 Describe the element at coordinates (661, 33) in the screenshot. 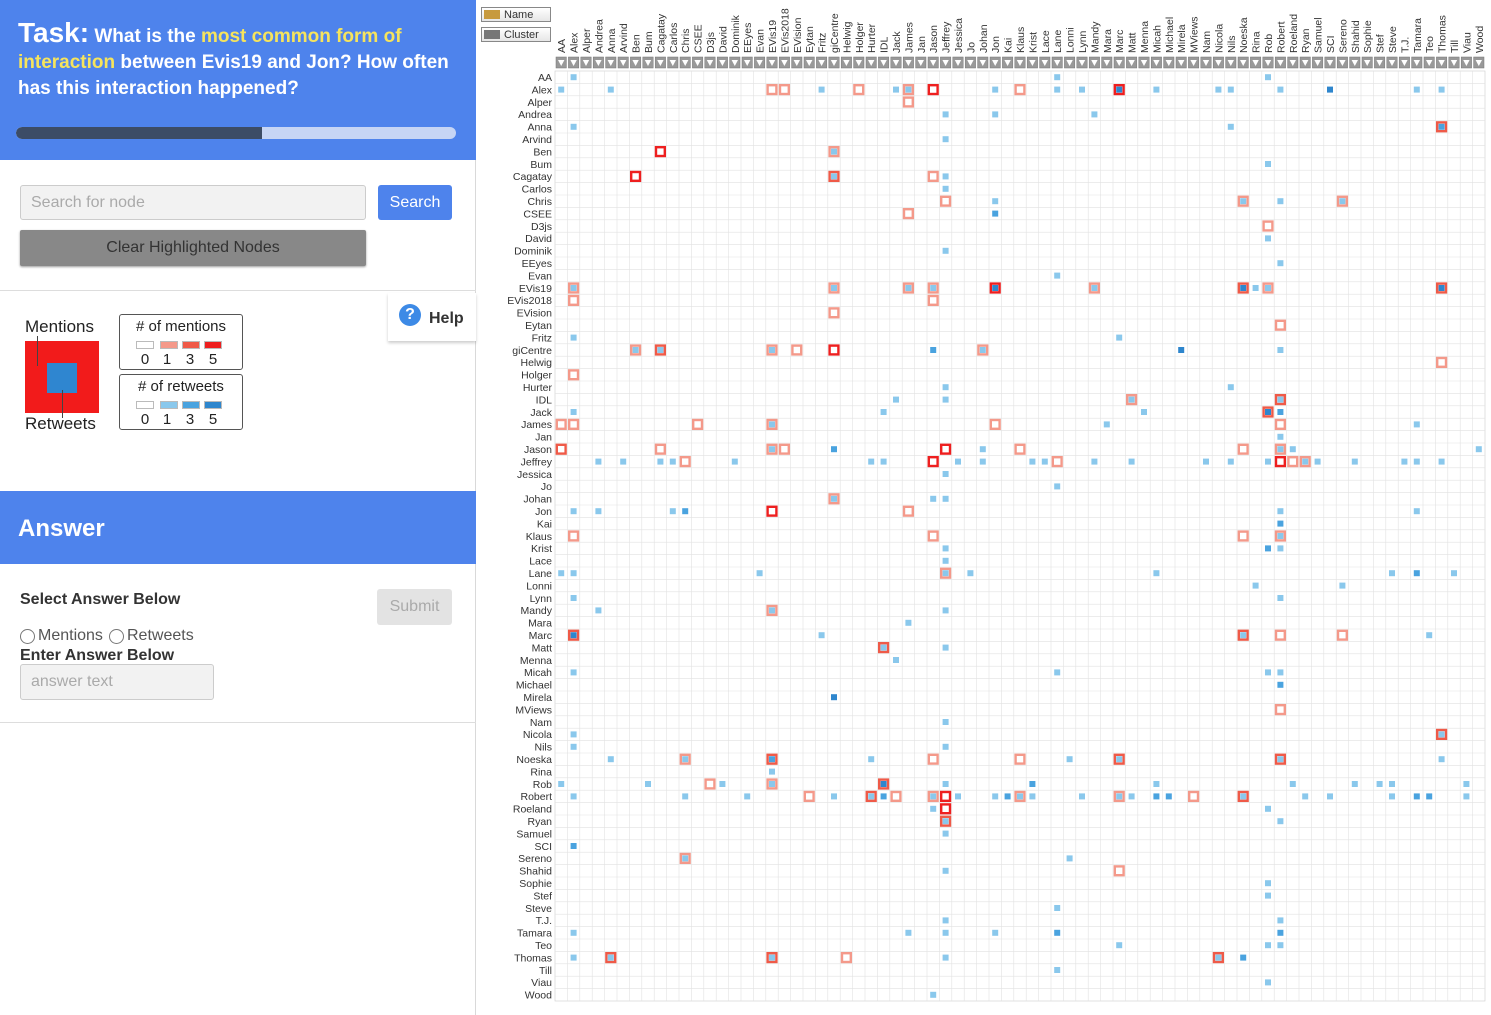

I see `column-label: Cagatay` at that location.